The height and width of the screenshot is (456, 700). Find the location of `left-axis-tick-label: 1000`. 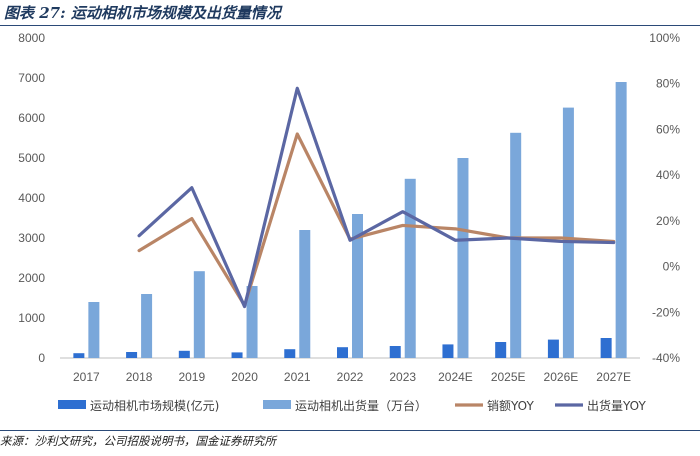

left-axis-tick-label: 1000 is located at coordinates (31, 318).